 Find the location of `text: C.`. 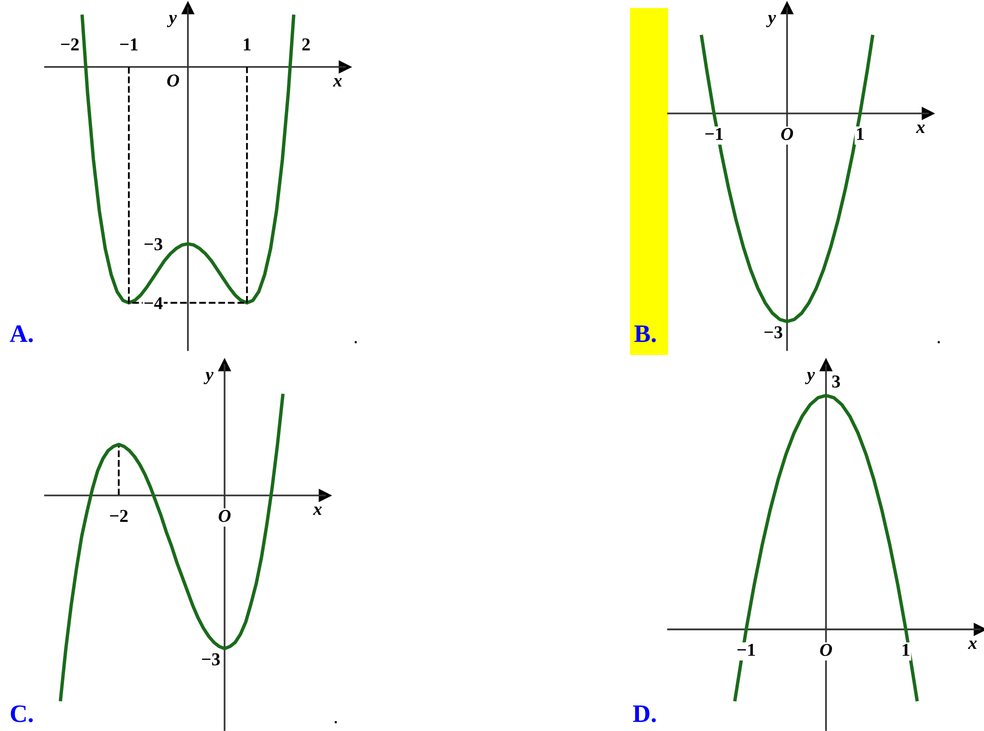

text: C. is located at coordinates (21, 713).